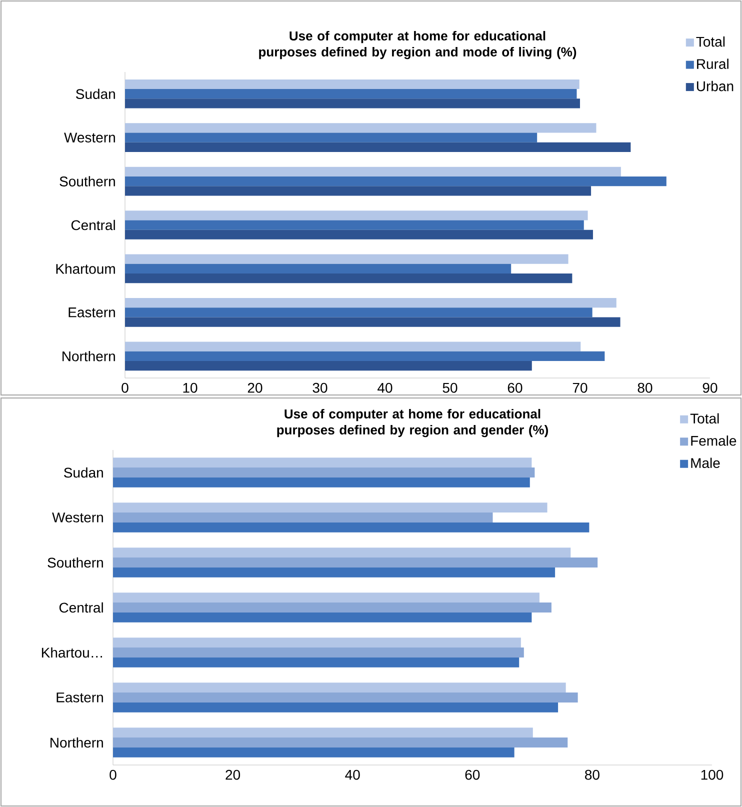 This screenshot has height=807, width=742. What do you see at coordinates (580, 387) in the screenshot?
I see `x-tick-label: 70` at bounding box center [580, 387].